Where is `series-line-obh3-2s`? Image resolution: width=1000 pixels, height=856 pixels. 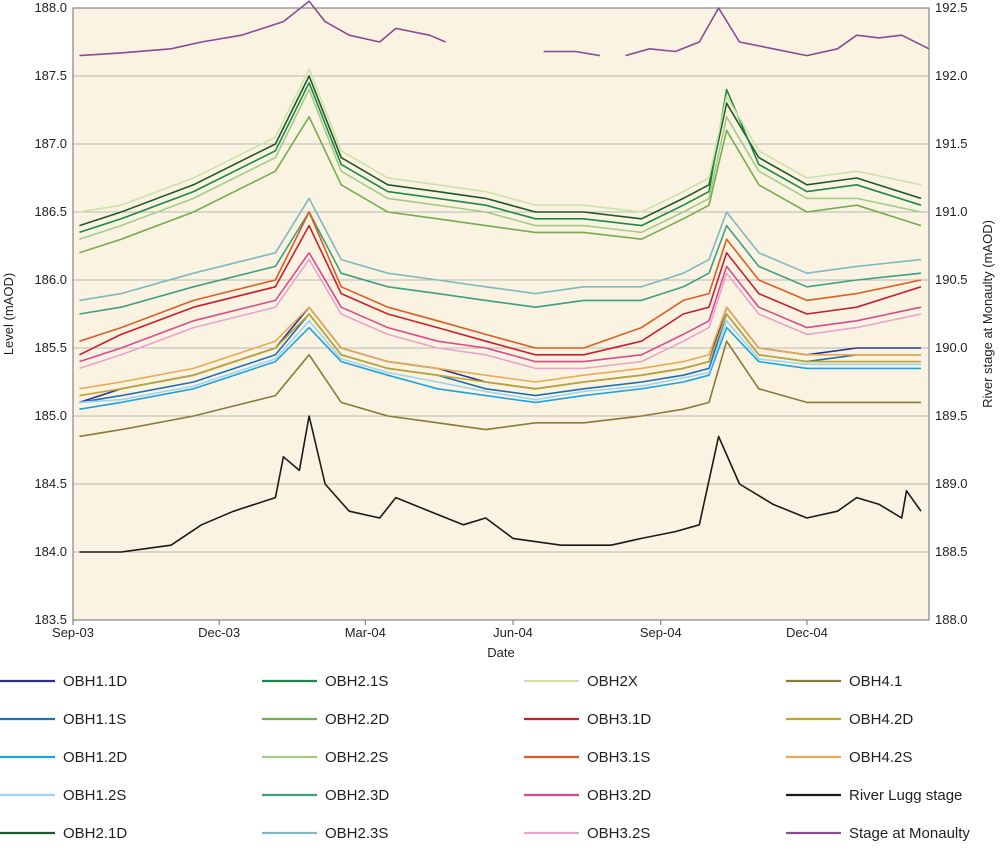 series-line-obh3-2s is located at coordinates (500, 314).